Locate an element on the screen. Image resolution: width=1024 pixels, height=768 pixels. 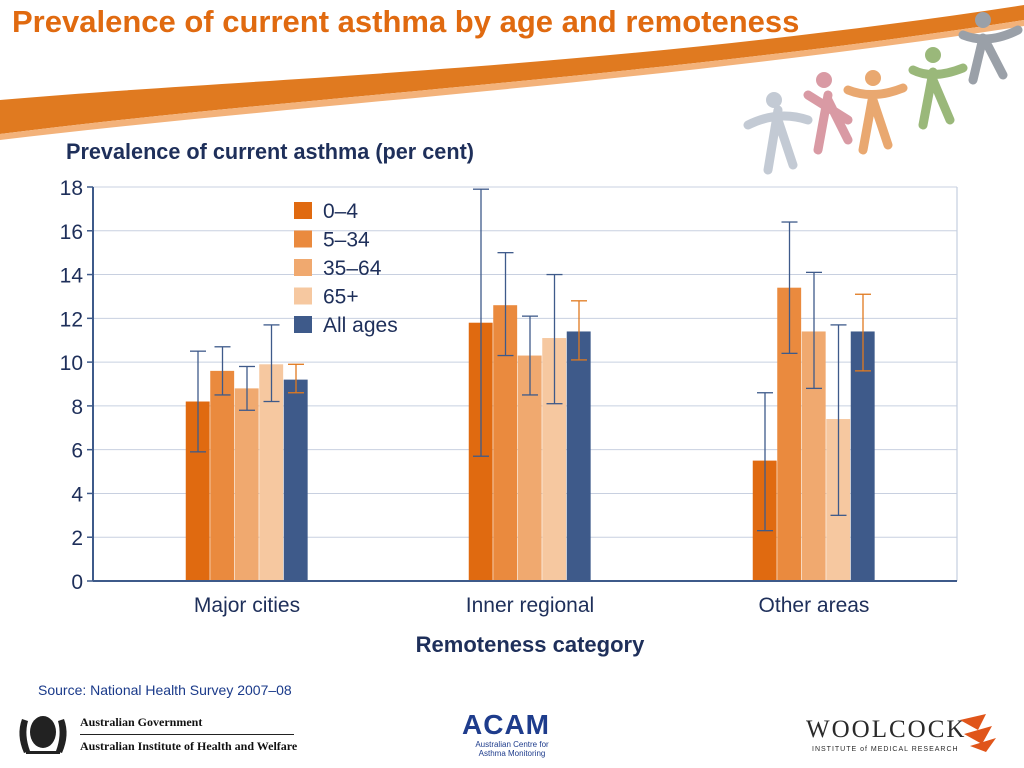
x-axis-category-labels: Major cities Inner regional Other areas is located at coordinates (532, 605).